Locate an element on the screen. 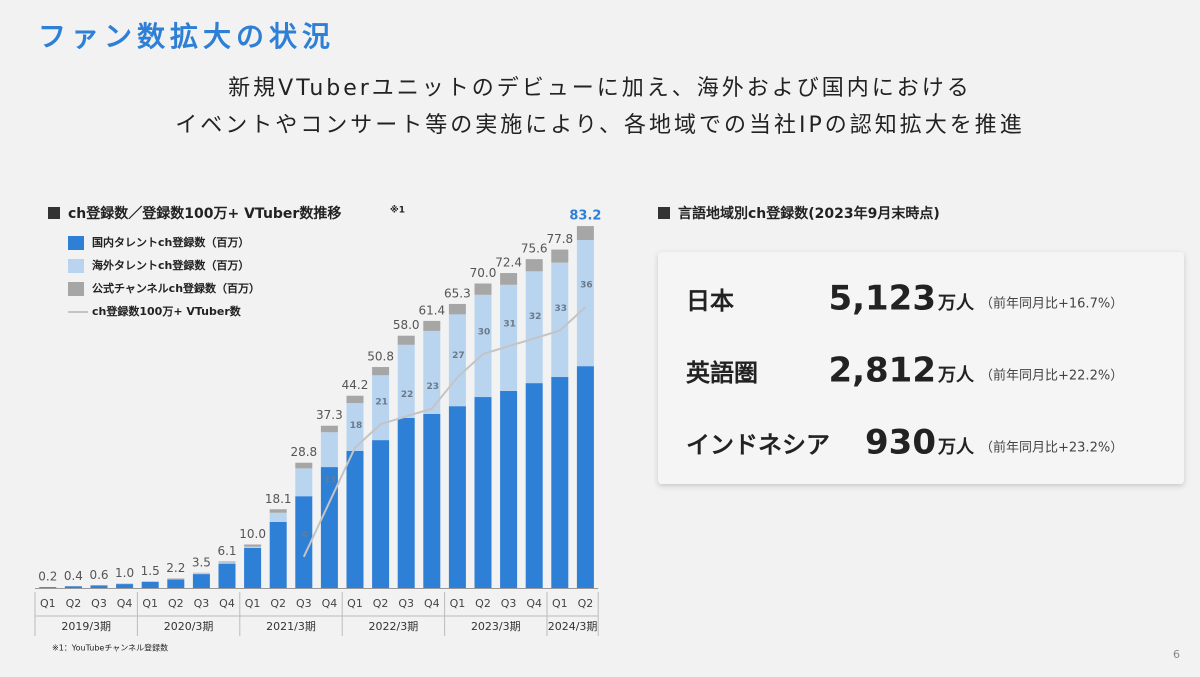 Image resolution: width=1200 pixels, height=677 pixels. total-label: 75.6 is located at coordinates (534, 249).